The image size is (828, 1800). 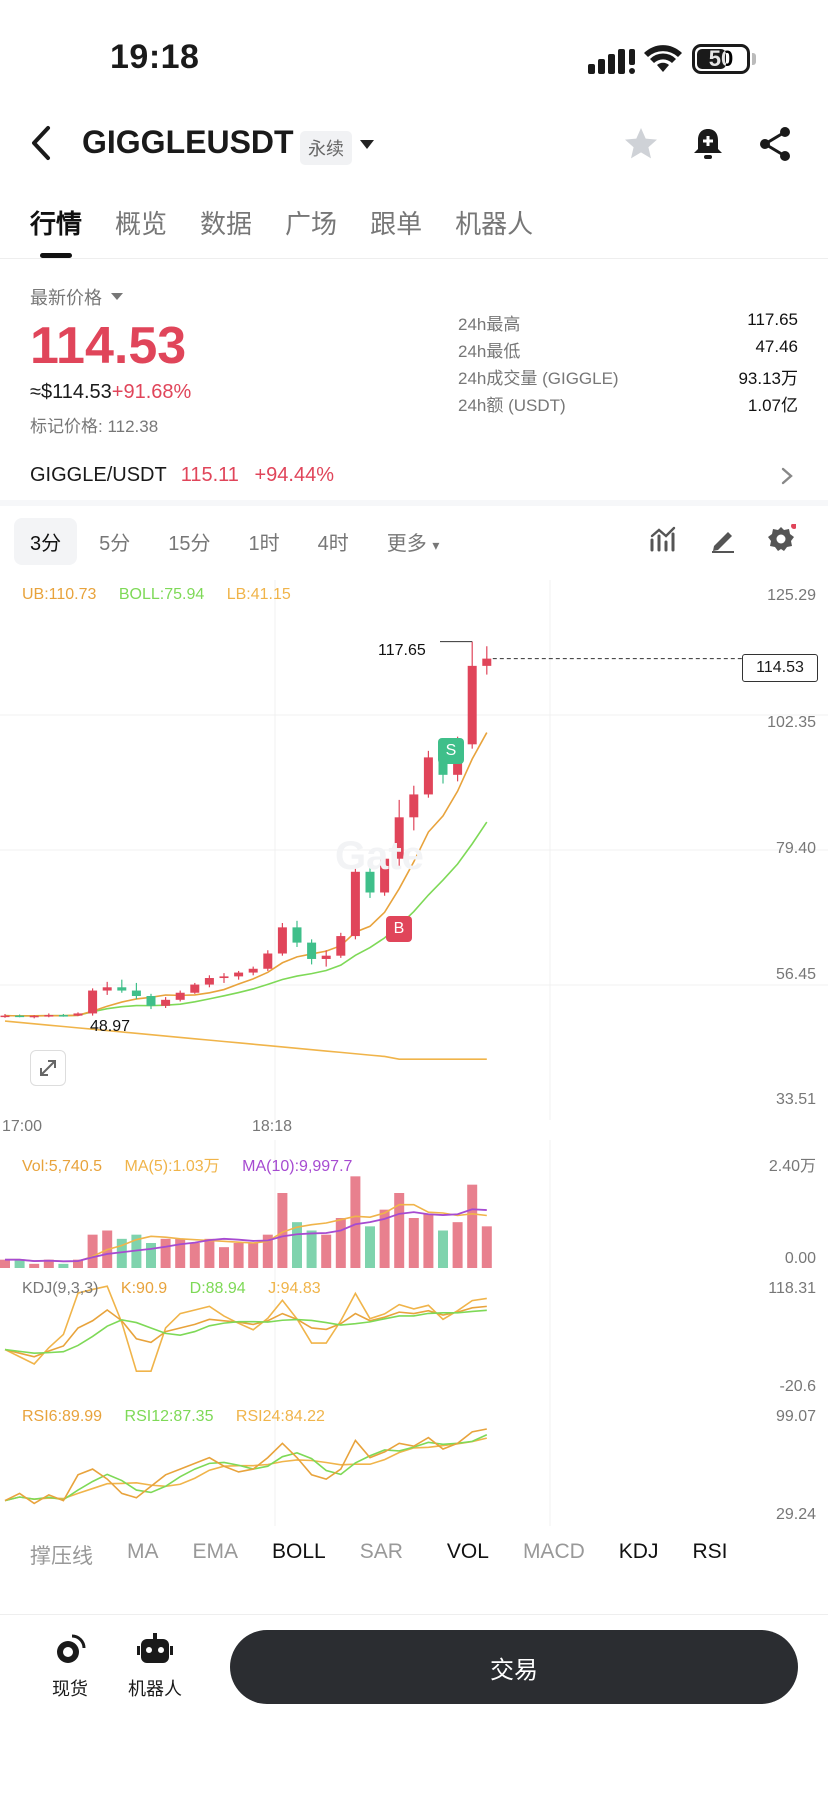 What do you see at coordinates (155, 1665) in the screenshot?
I see `bots-nav-button: 机器人` at bounding box center [155, 1665].